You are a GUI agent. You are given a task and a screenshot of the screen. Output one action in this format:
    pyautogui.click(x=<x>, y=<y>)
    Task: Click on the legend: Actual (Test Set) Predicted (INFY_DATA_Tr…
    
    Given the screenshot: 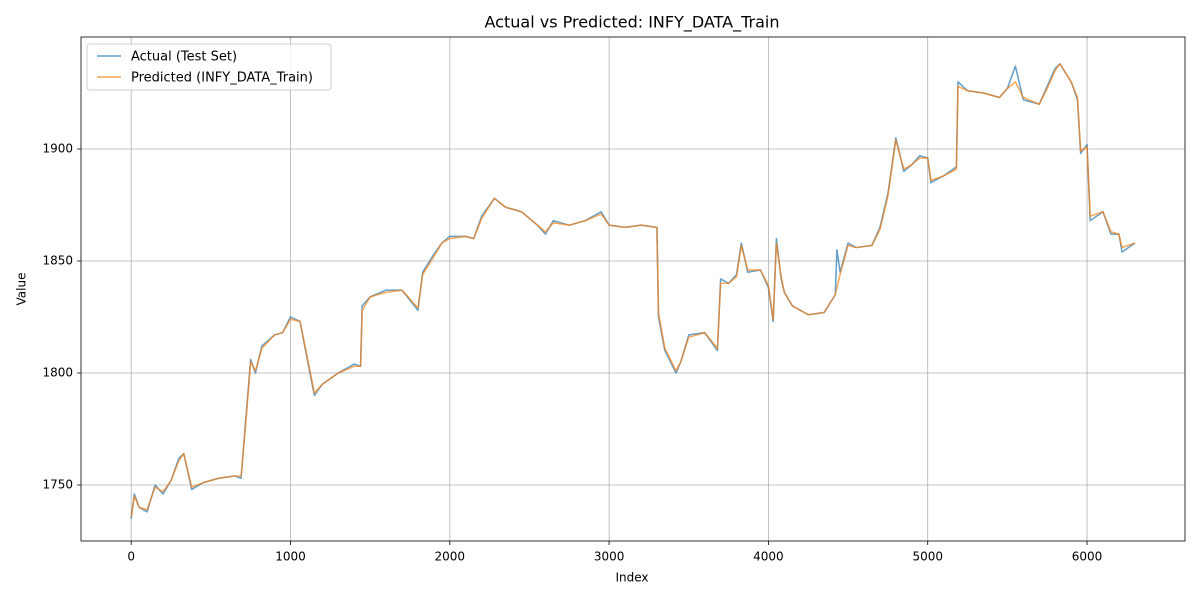 What is the action you would take?
    pyautogui.click(x=209, y=67)
    